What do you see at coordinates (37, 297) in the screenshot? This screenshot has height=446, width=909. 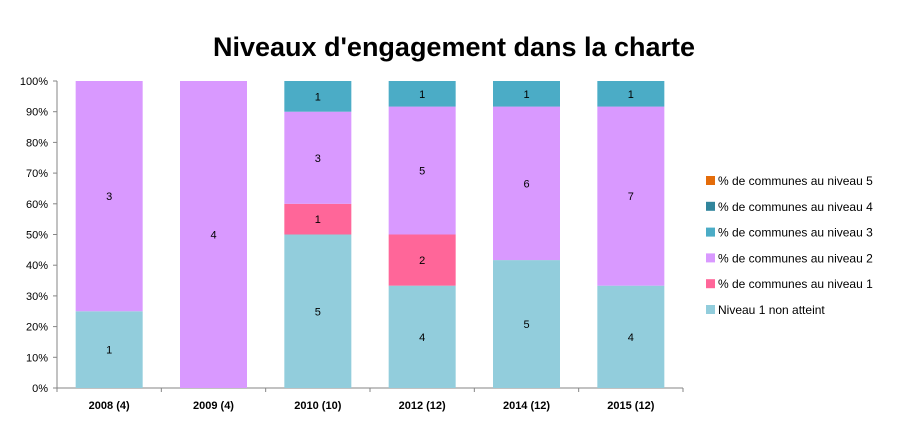 I see `y-tick-label: 30%` at bounding box center [37, 297].